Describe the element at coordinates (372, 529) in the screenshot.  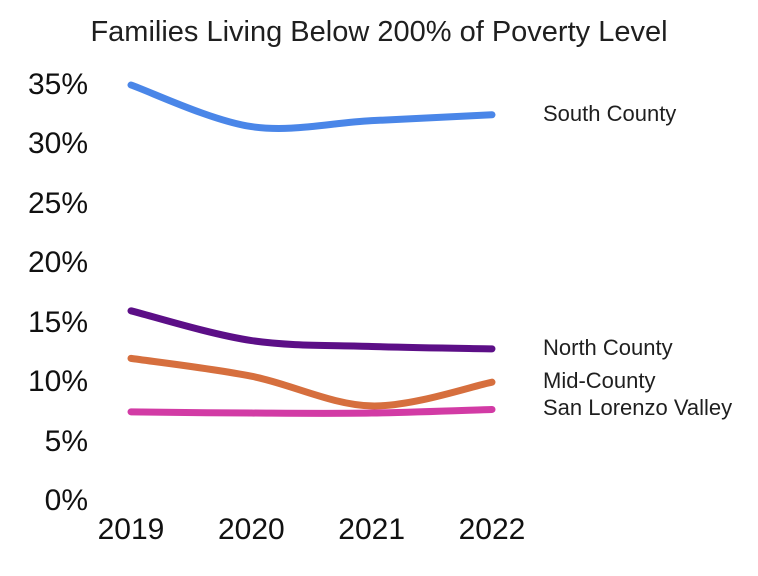
I see `x-tick-label: 2021` at that location.